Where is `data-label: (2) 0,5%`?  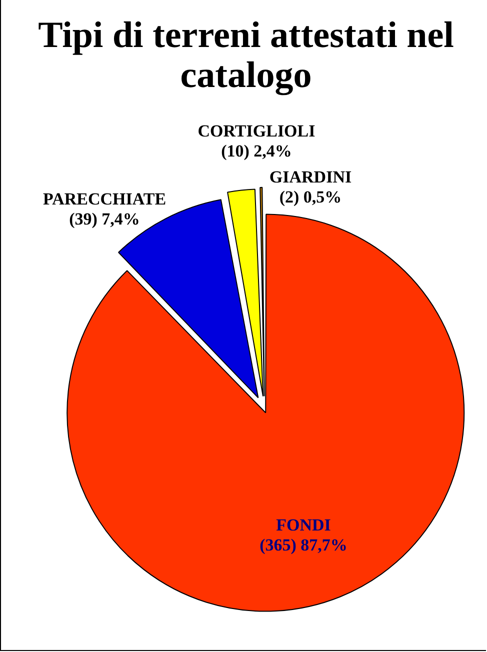
data-label: (2) 0,5% is located at coordinates (310, 196).